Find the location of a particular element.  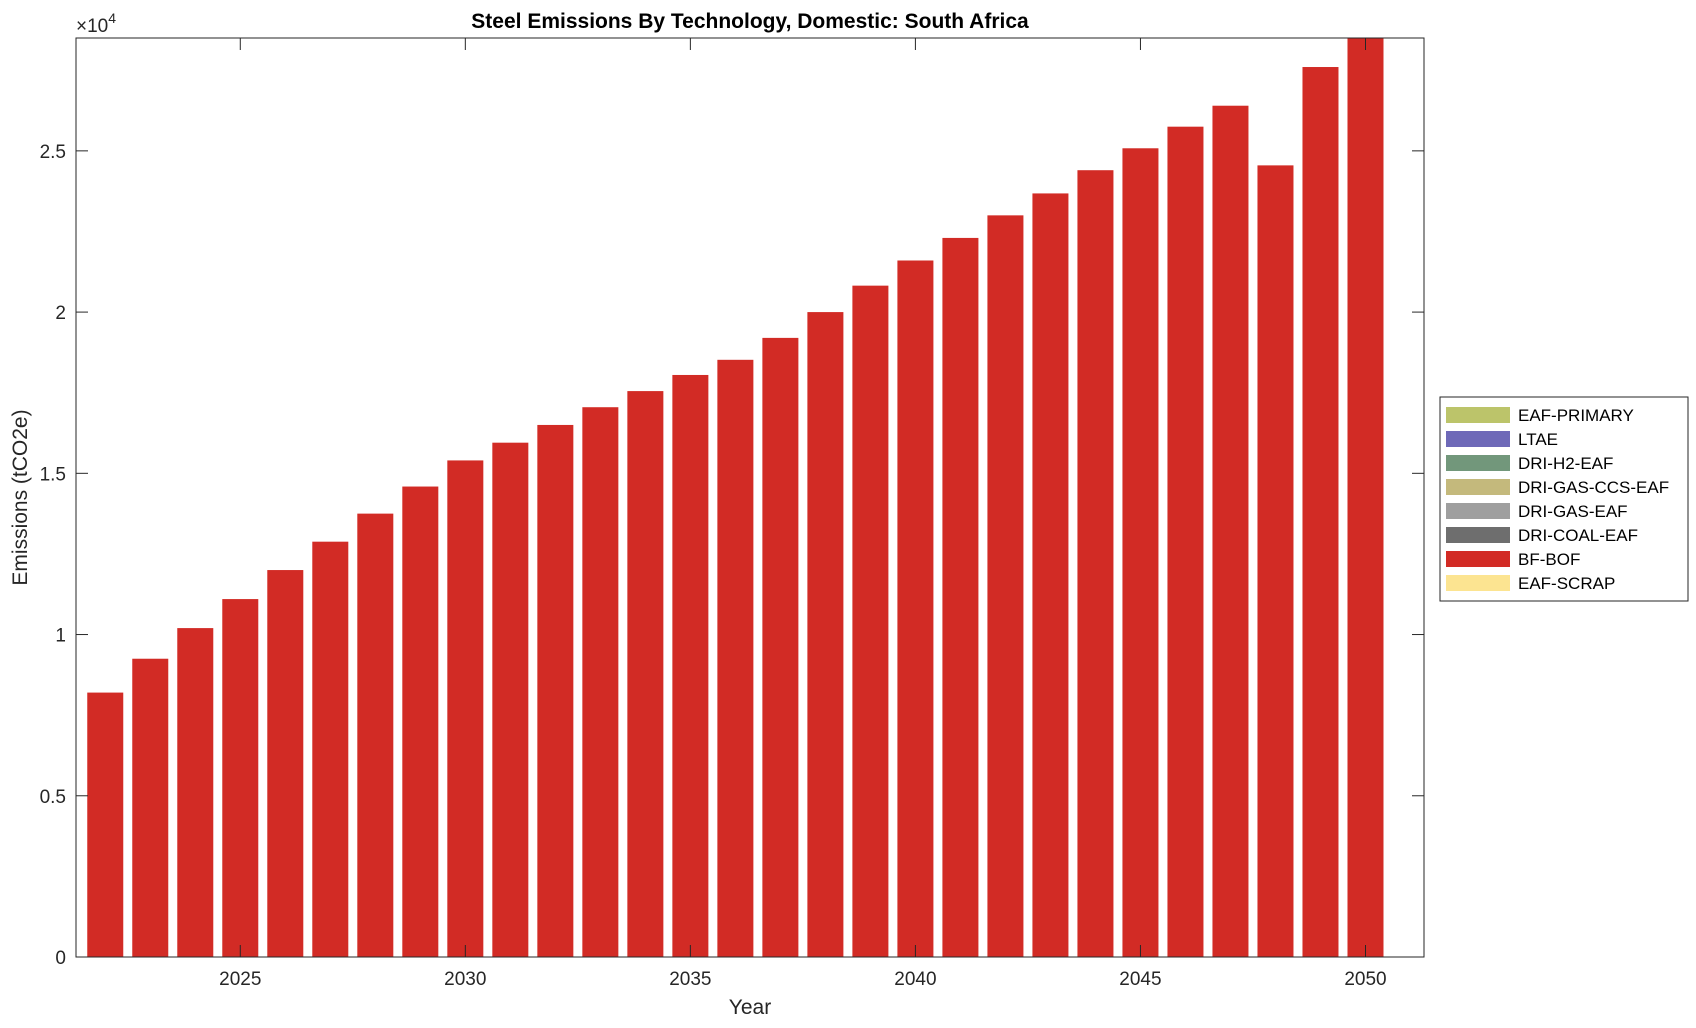

legend-box is located at coordinates (1564, 499).